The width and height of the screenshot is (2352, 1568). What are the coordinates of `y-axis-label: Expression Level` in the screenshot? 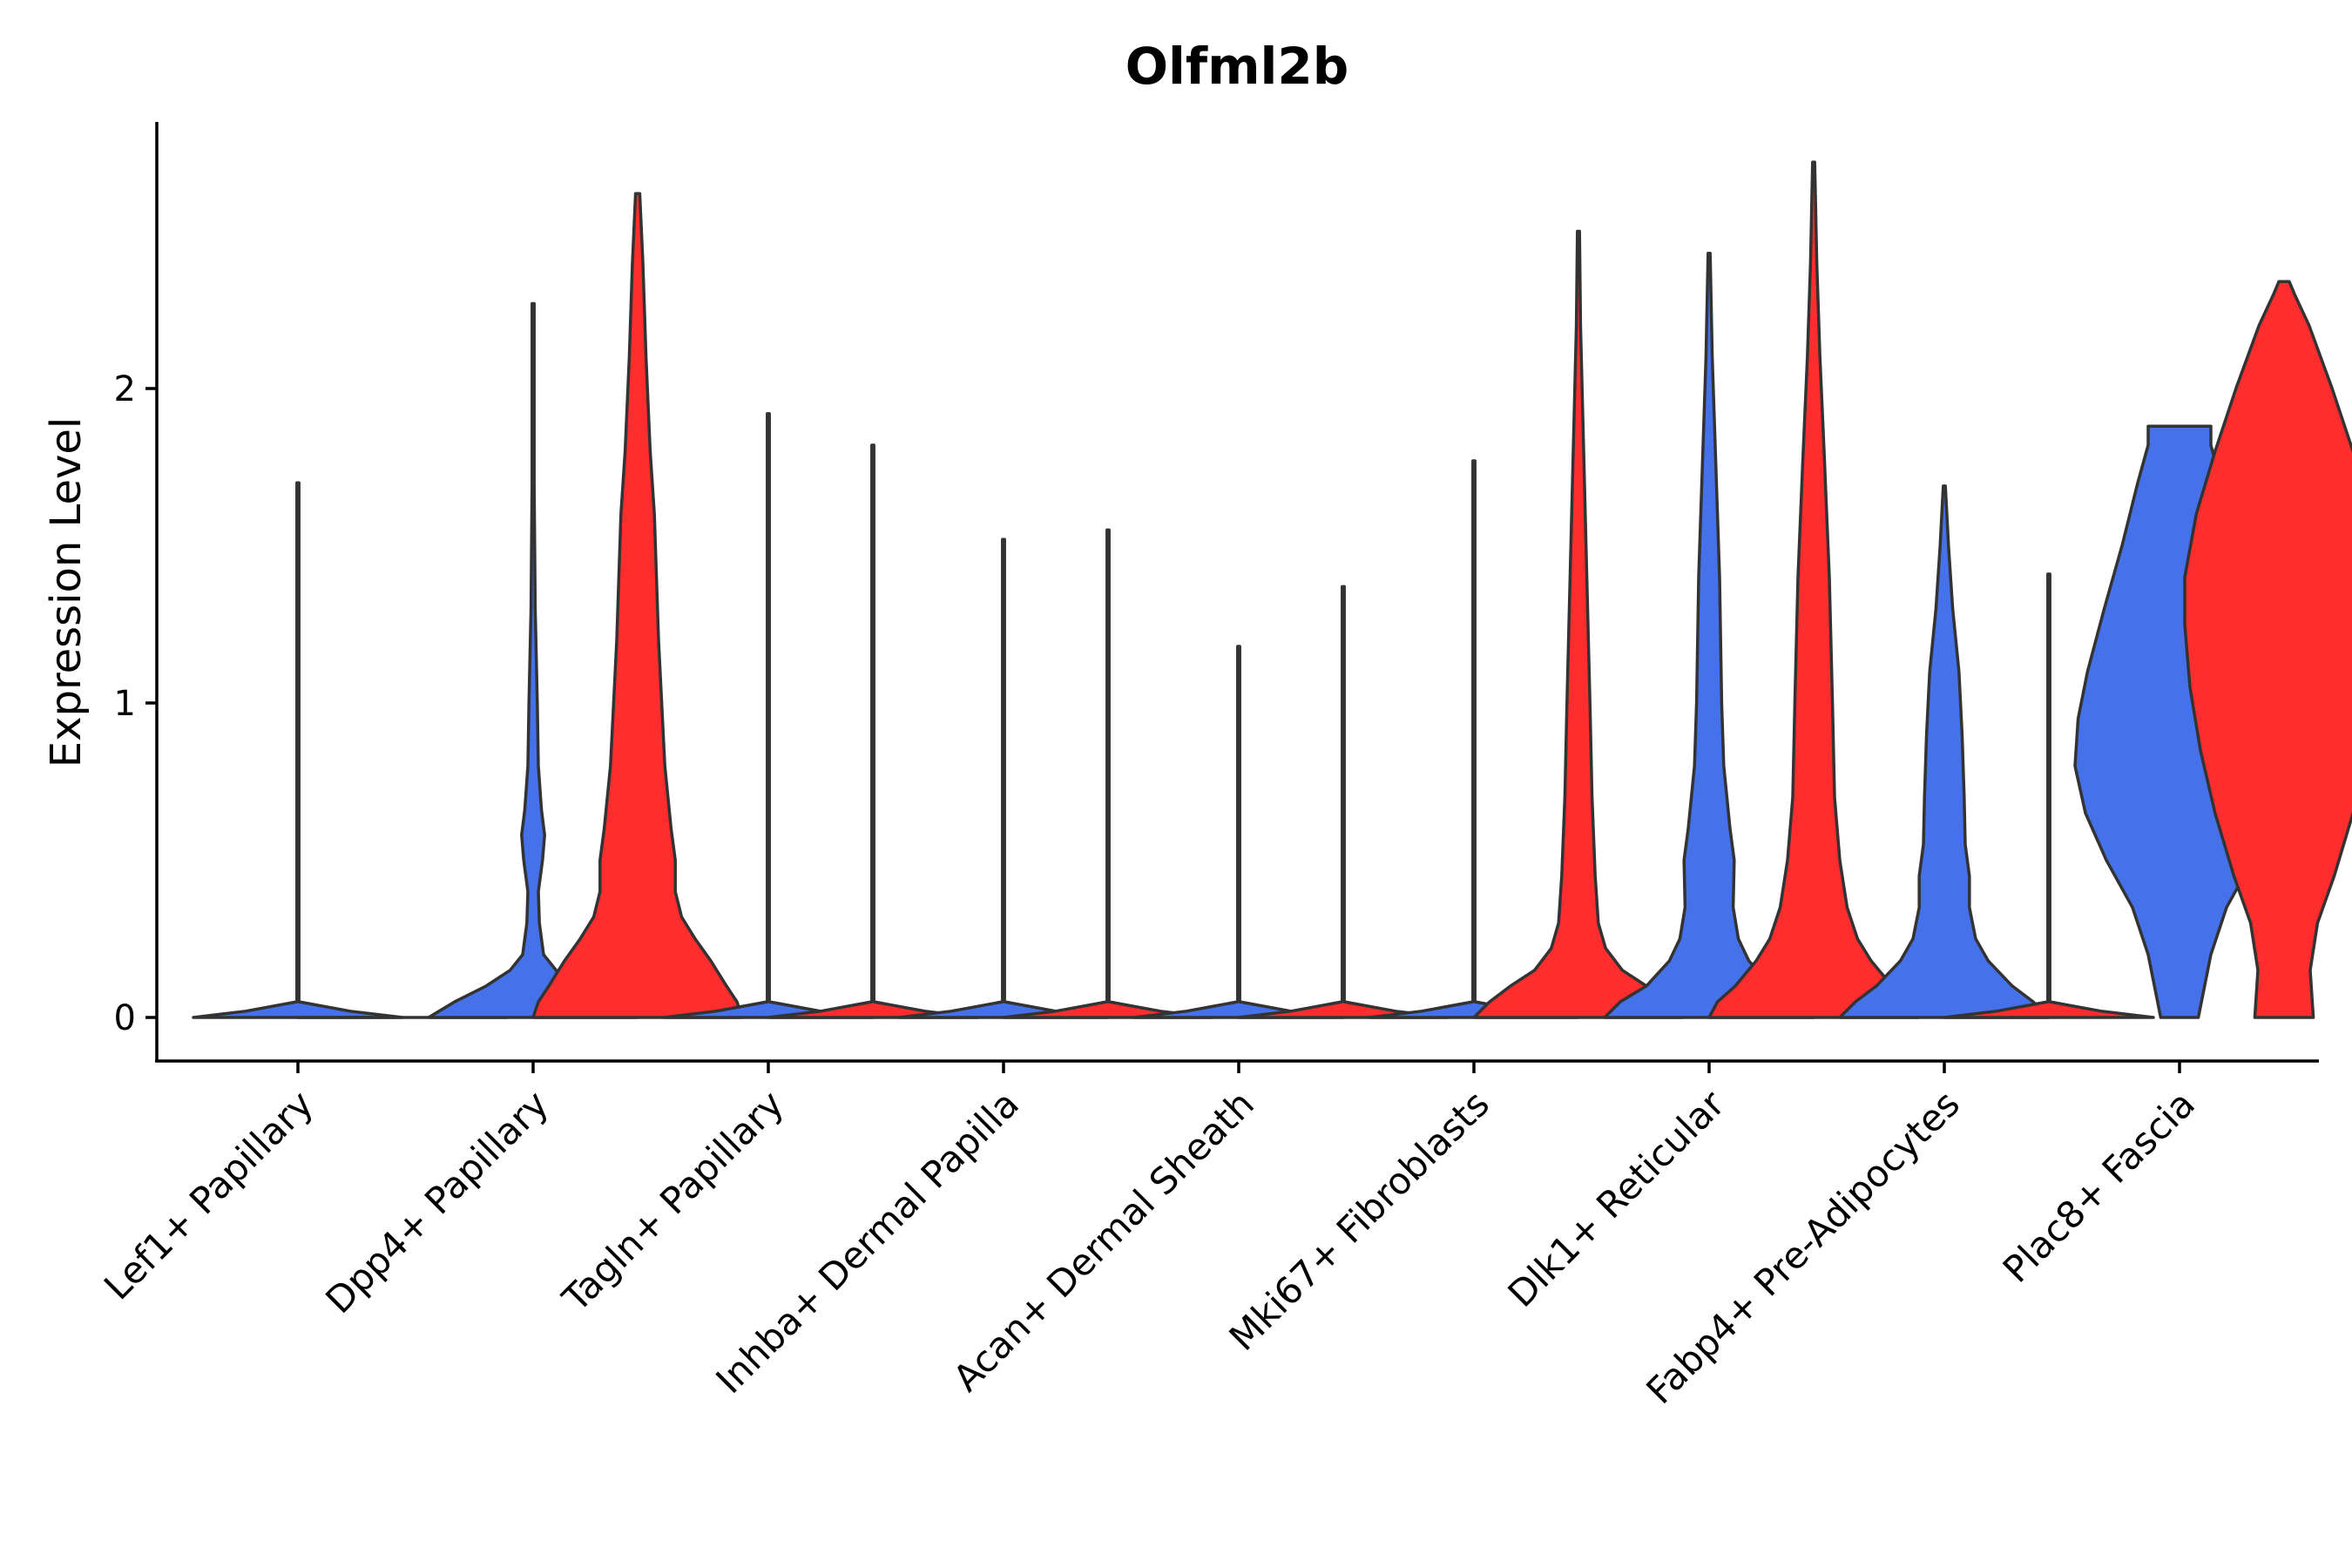 It's located at (66, 592).